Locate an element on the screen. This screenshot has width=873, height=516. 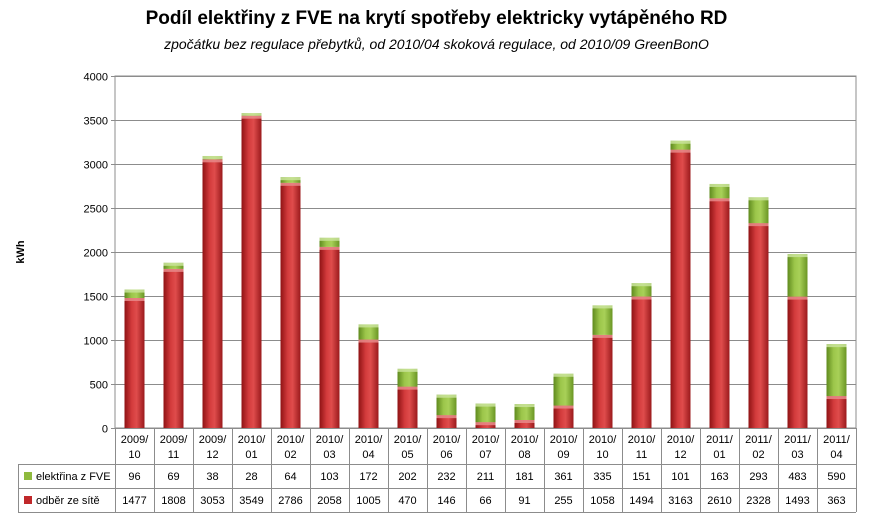
x-tick-label: 01 is located at coordinates (251, 455).